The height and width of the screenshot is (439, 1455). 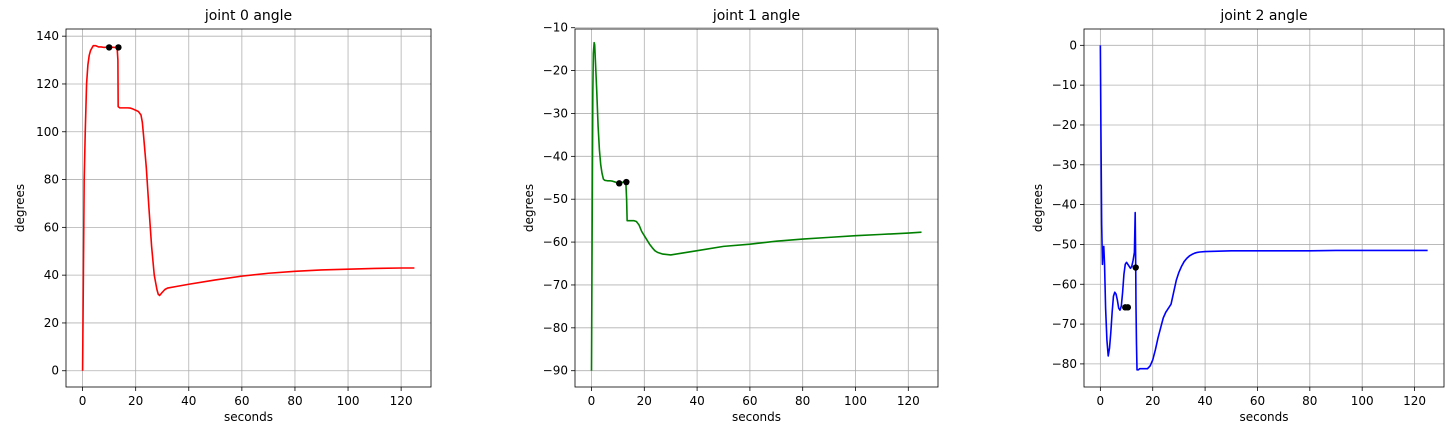 What do you see at coordinates (756, 16) in the screenshot?
I see `chart-title: joint 1 angle` at bounding box center [756, 16].